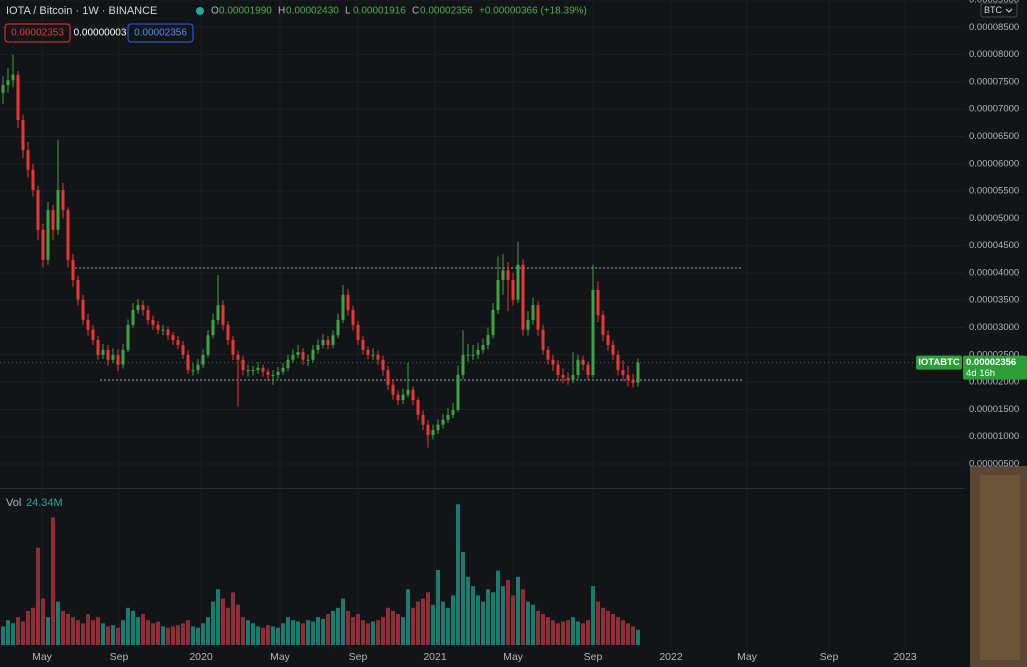 This screenshot has width=1027, height=667. I want to click on sell-box, so click(37, 33).